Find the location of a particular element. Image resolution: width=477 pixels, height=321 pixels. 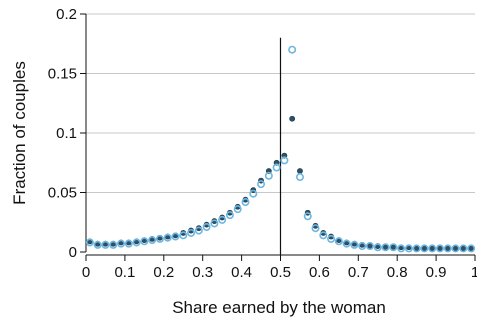

x-tick-label: 0.6 is located at coordinates (319, 272).